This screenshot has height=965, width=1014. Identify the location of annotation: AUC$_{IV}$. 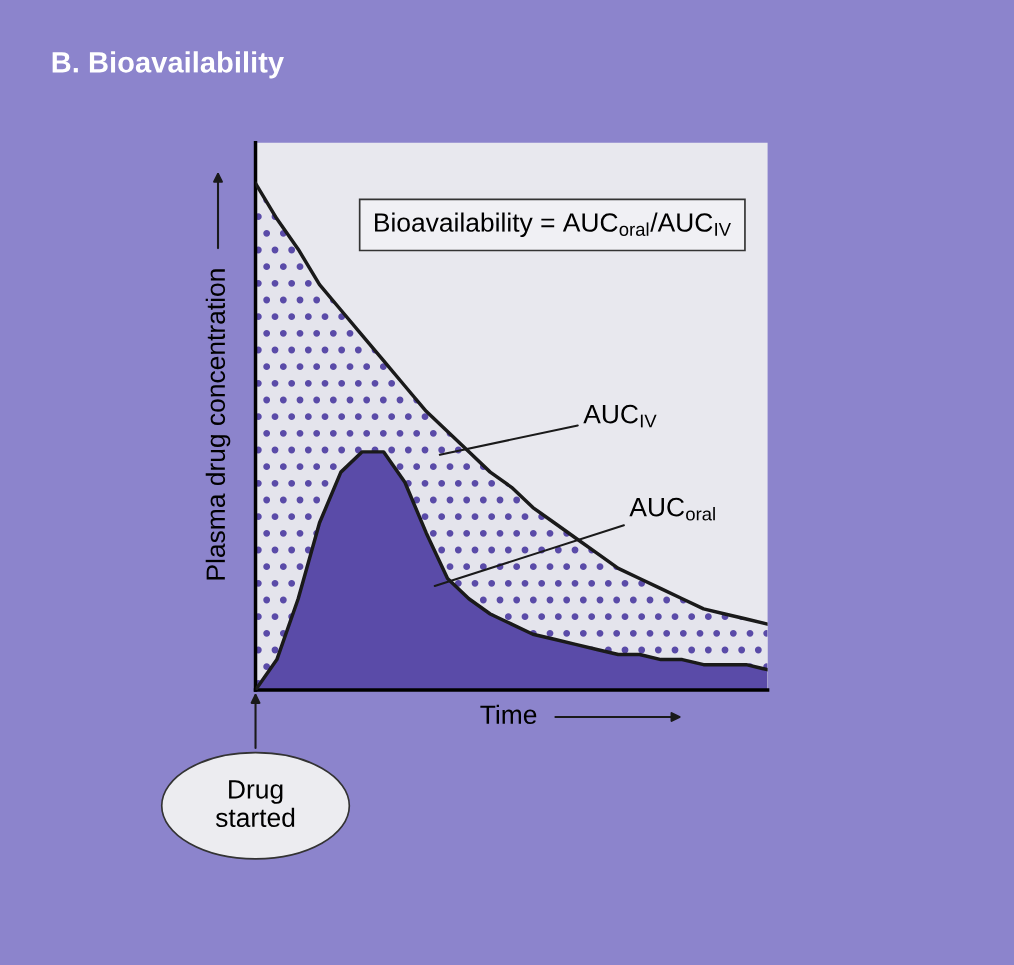
(620, 416).